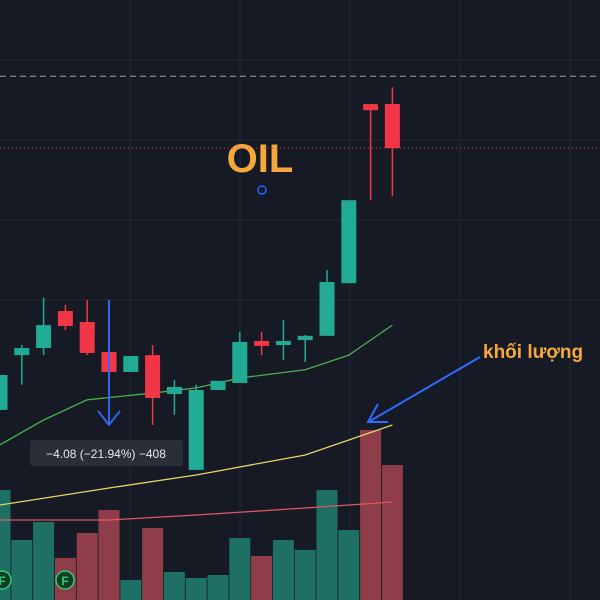  I want to click on measure-label: −4.08 (−21.94%) −408, so click(106, 454).